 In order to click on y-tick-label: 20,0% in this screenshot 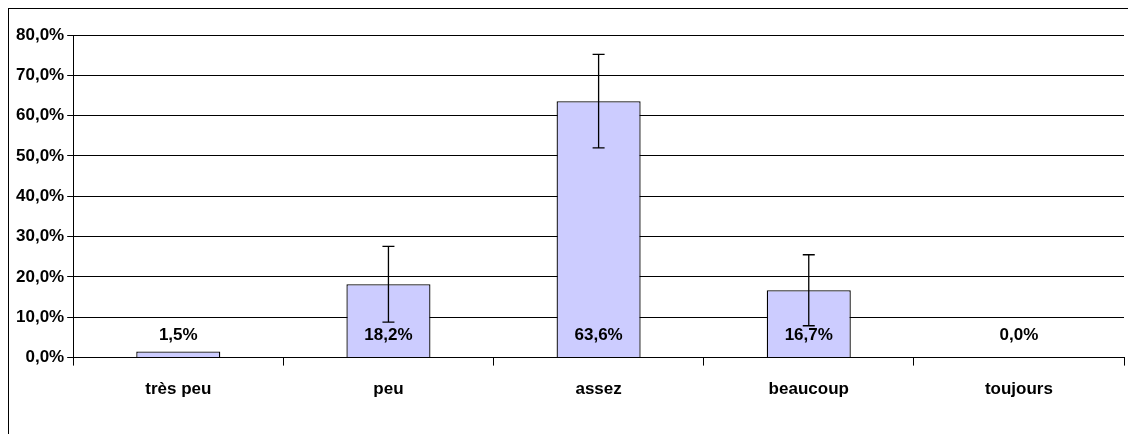, I will do `click(40, 276)`.